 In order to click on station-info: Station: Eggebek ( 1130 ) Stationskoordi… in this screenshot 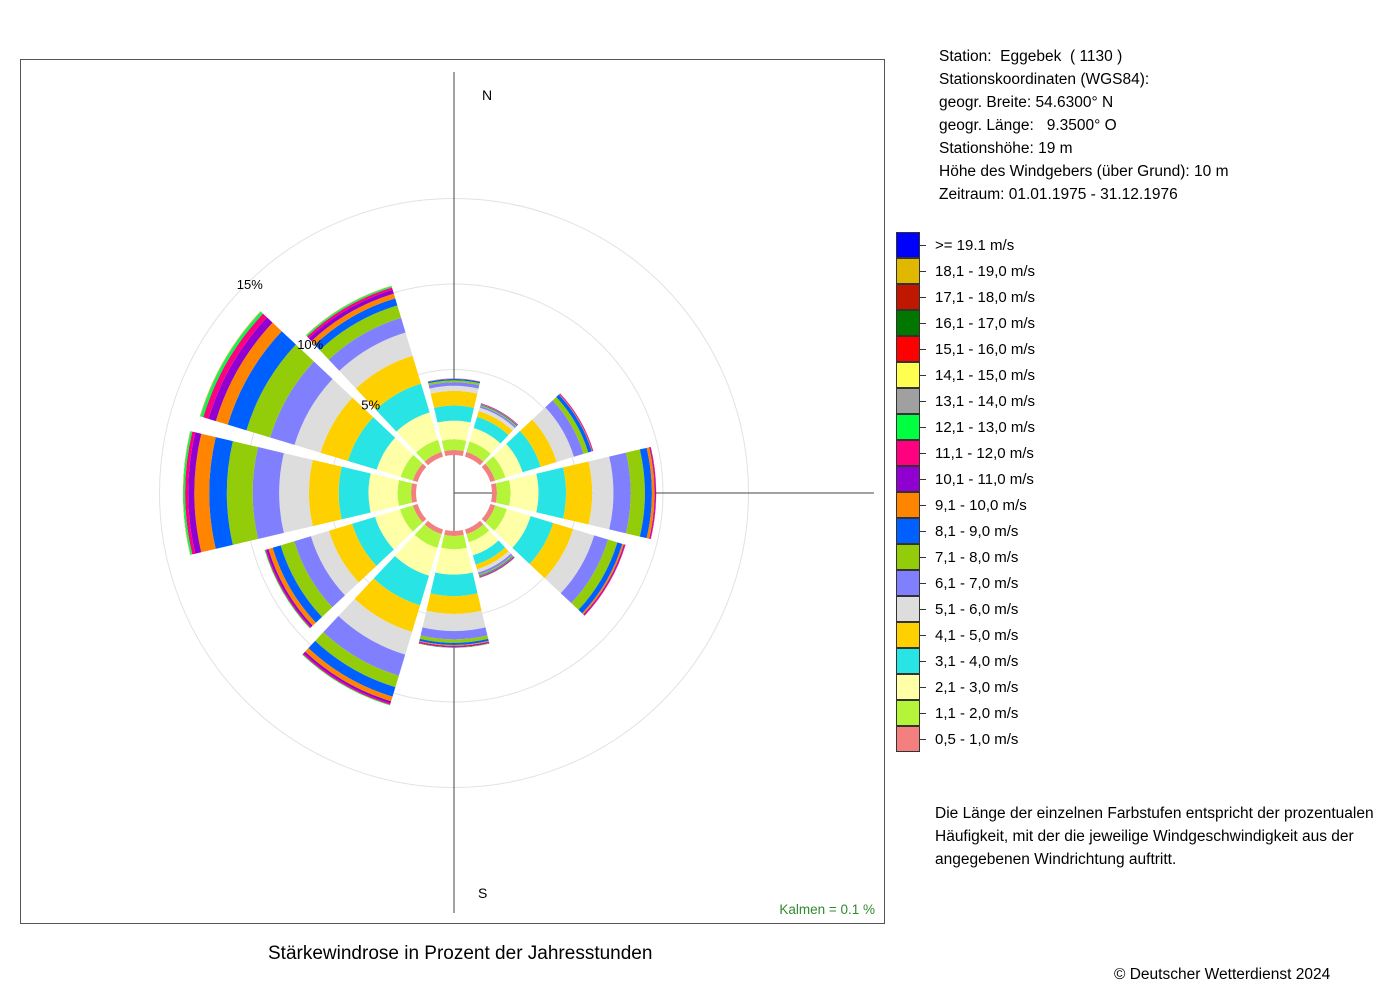, I will do `click(1083, 125)`.